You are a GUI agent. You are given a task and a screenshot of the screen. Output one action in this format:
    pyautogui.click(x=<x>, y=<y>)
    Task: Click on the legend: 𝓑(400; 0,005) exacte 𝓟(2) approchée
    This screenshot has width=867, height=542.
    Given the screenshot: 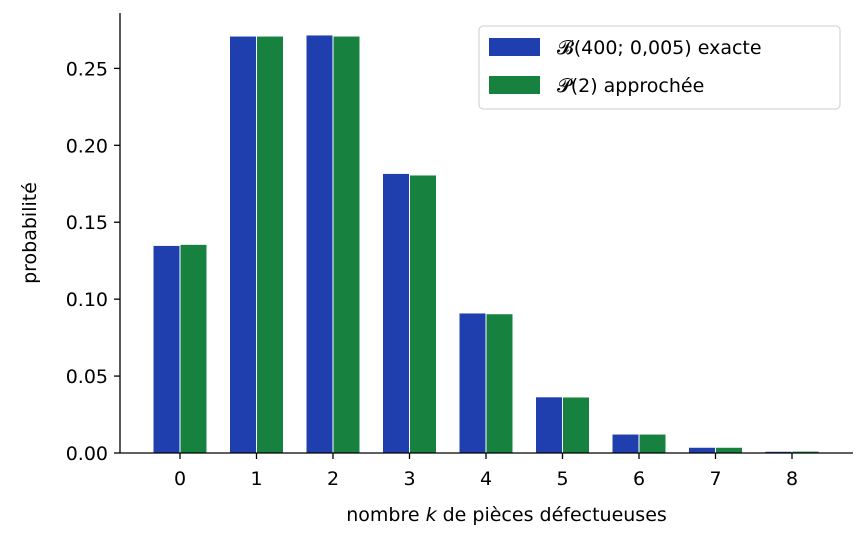 What is the action you would take?
    pyautogui.click(x=659, y=67)
    